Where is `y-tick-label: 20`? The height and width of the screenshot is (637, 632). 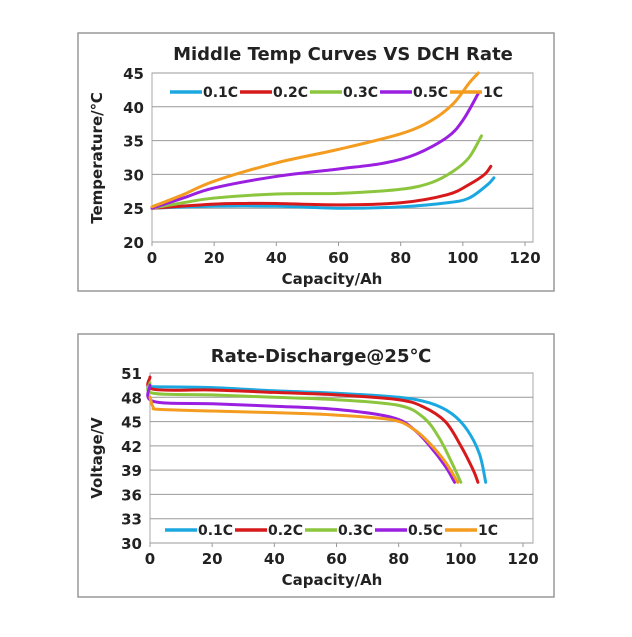
y-tick-label: 20 is located at coordinates (133, 243).